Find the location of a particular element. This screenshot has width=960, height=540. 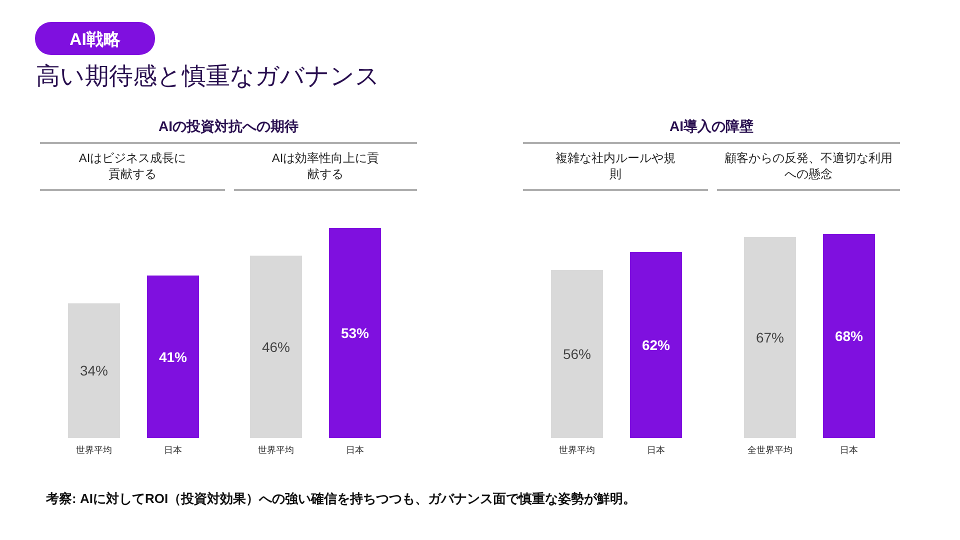

chart-title: AI導入の障壁 is located at coordinates (712, 126).